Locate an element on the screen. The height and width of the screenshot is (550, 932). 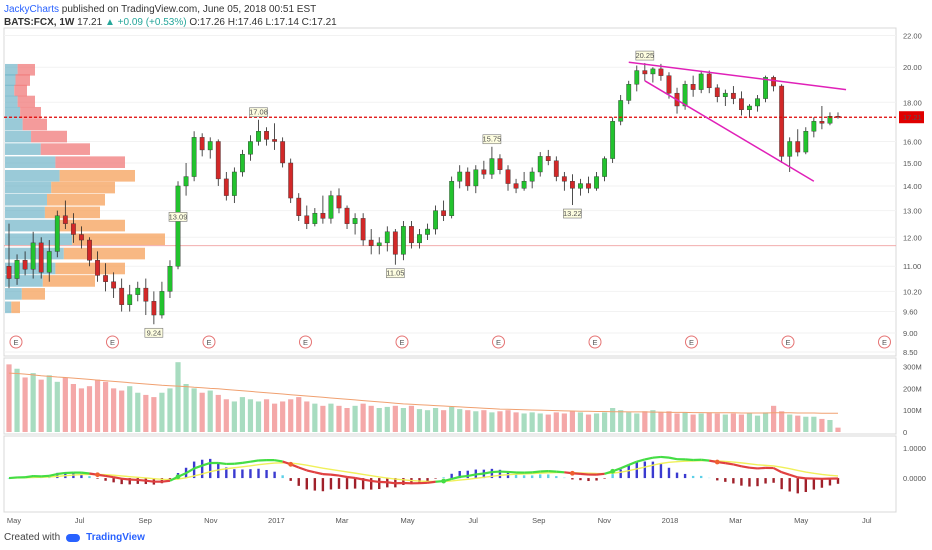
created-with-text: Created with is located at coordinates (32, 537).